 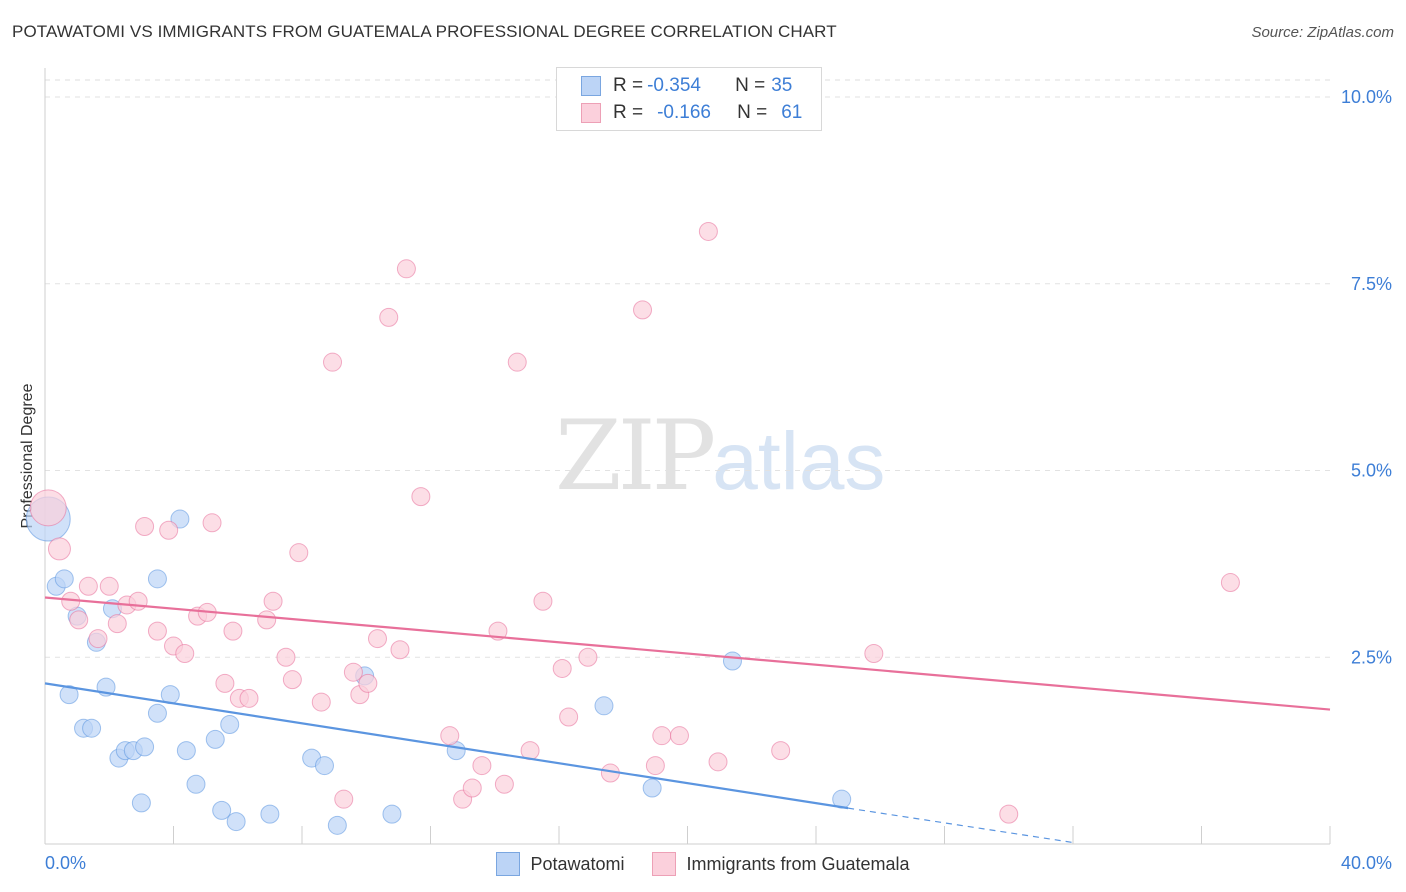 What do you see at coordinates (1371, 471) in the screenshot?
I see `y-tick-label: 5.0%` at bounding box center [1371, 471].